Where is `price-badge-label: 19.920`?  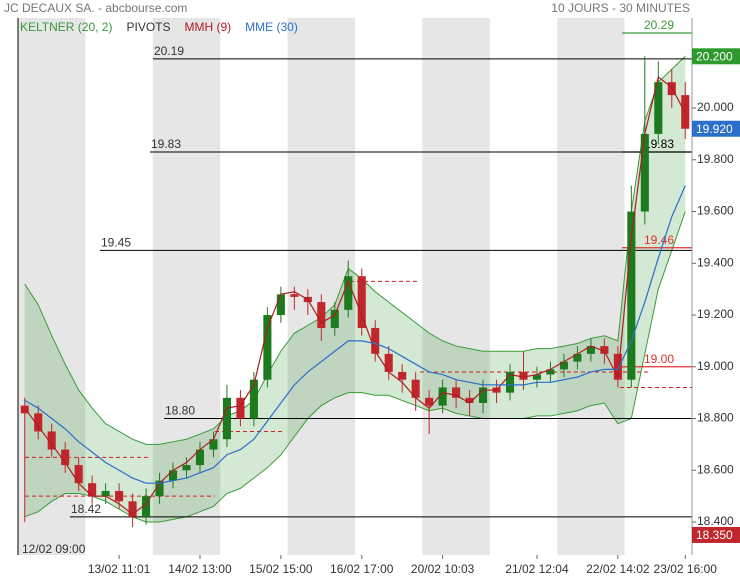
price-badge-label: 19.920 is located at coordinates (714, 129).